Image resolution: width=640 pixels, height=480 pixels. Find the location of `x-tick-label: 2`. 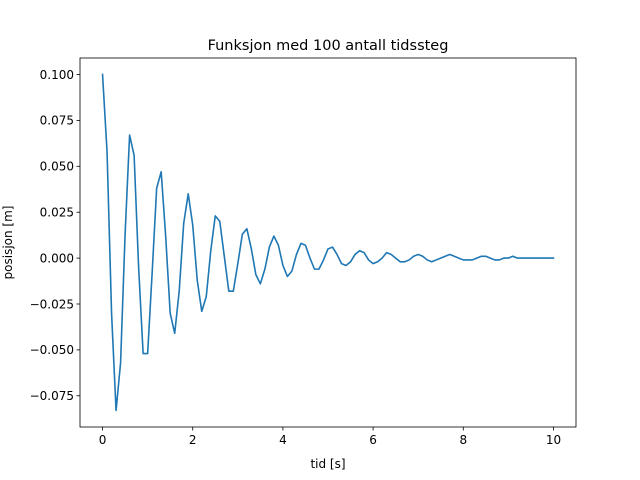

x-tick-label: 2 is located at coordinates (193, 440).